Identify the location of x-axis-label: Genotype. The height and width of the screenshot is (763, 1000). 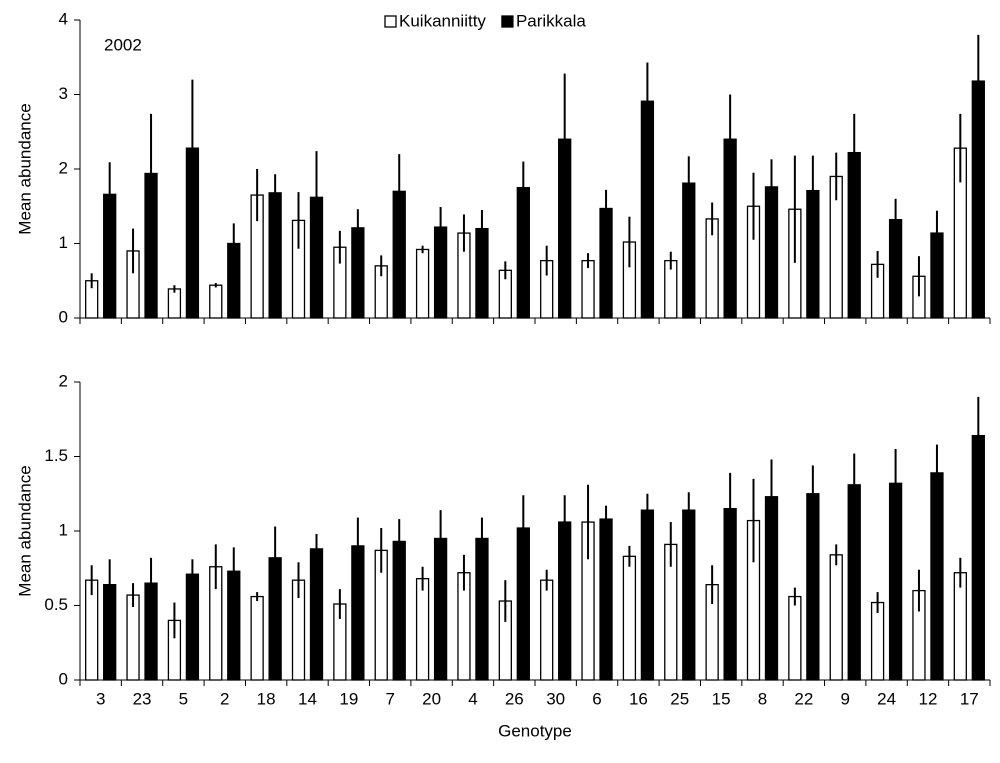
(535, 730).